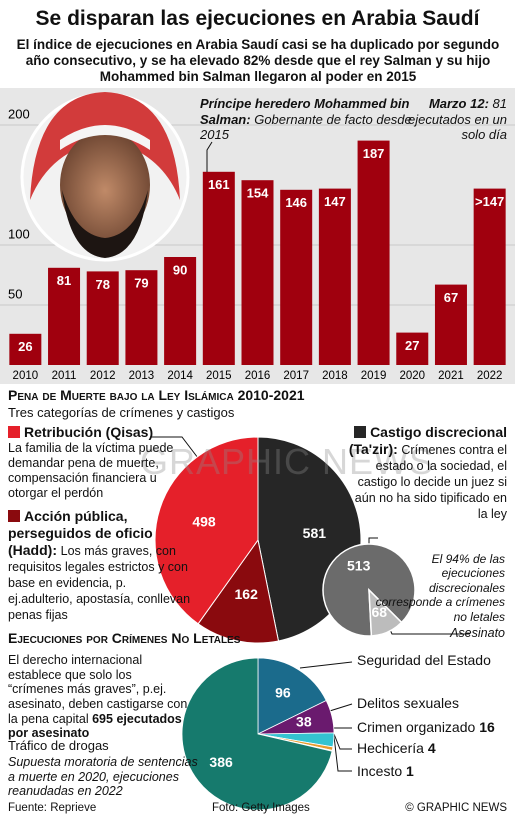 The image size is (515, 821). I want to click on source: Fuente: Reprieve, so click(52, 808).